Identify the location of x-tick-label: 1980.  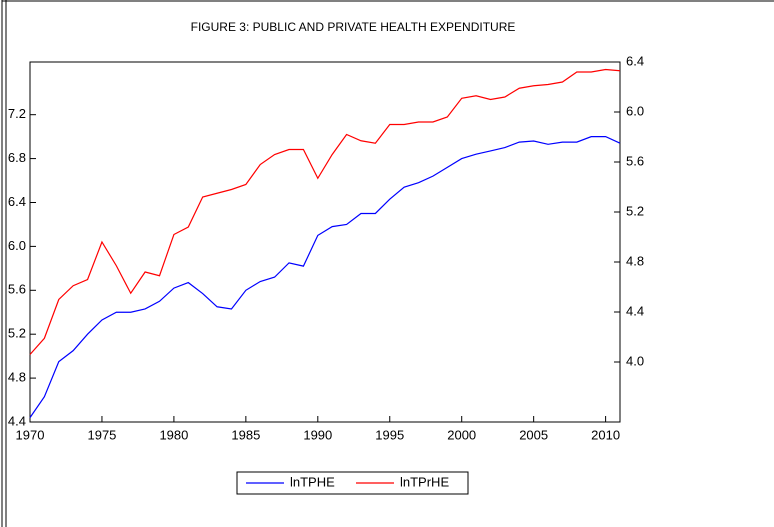
(173, 434).